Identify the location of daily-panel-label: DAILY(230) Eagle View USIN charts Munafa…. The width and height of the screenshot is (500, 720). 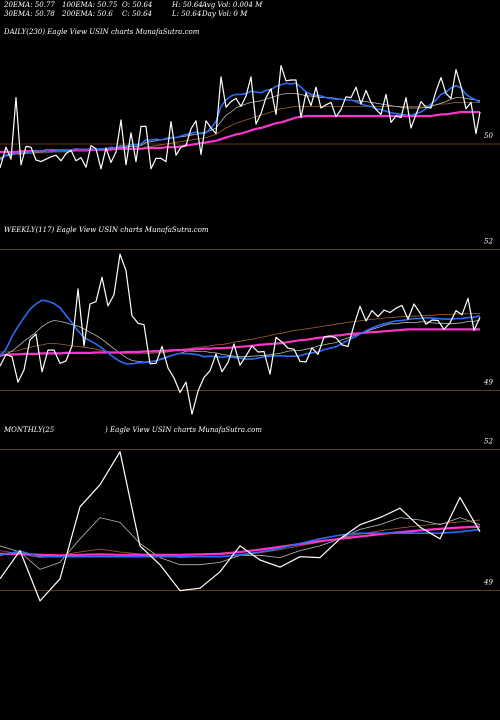
(102, 32).